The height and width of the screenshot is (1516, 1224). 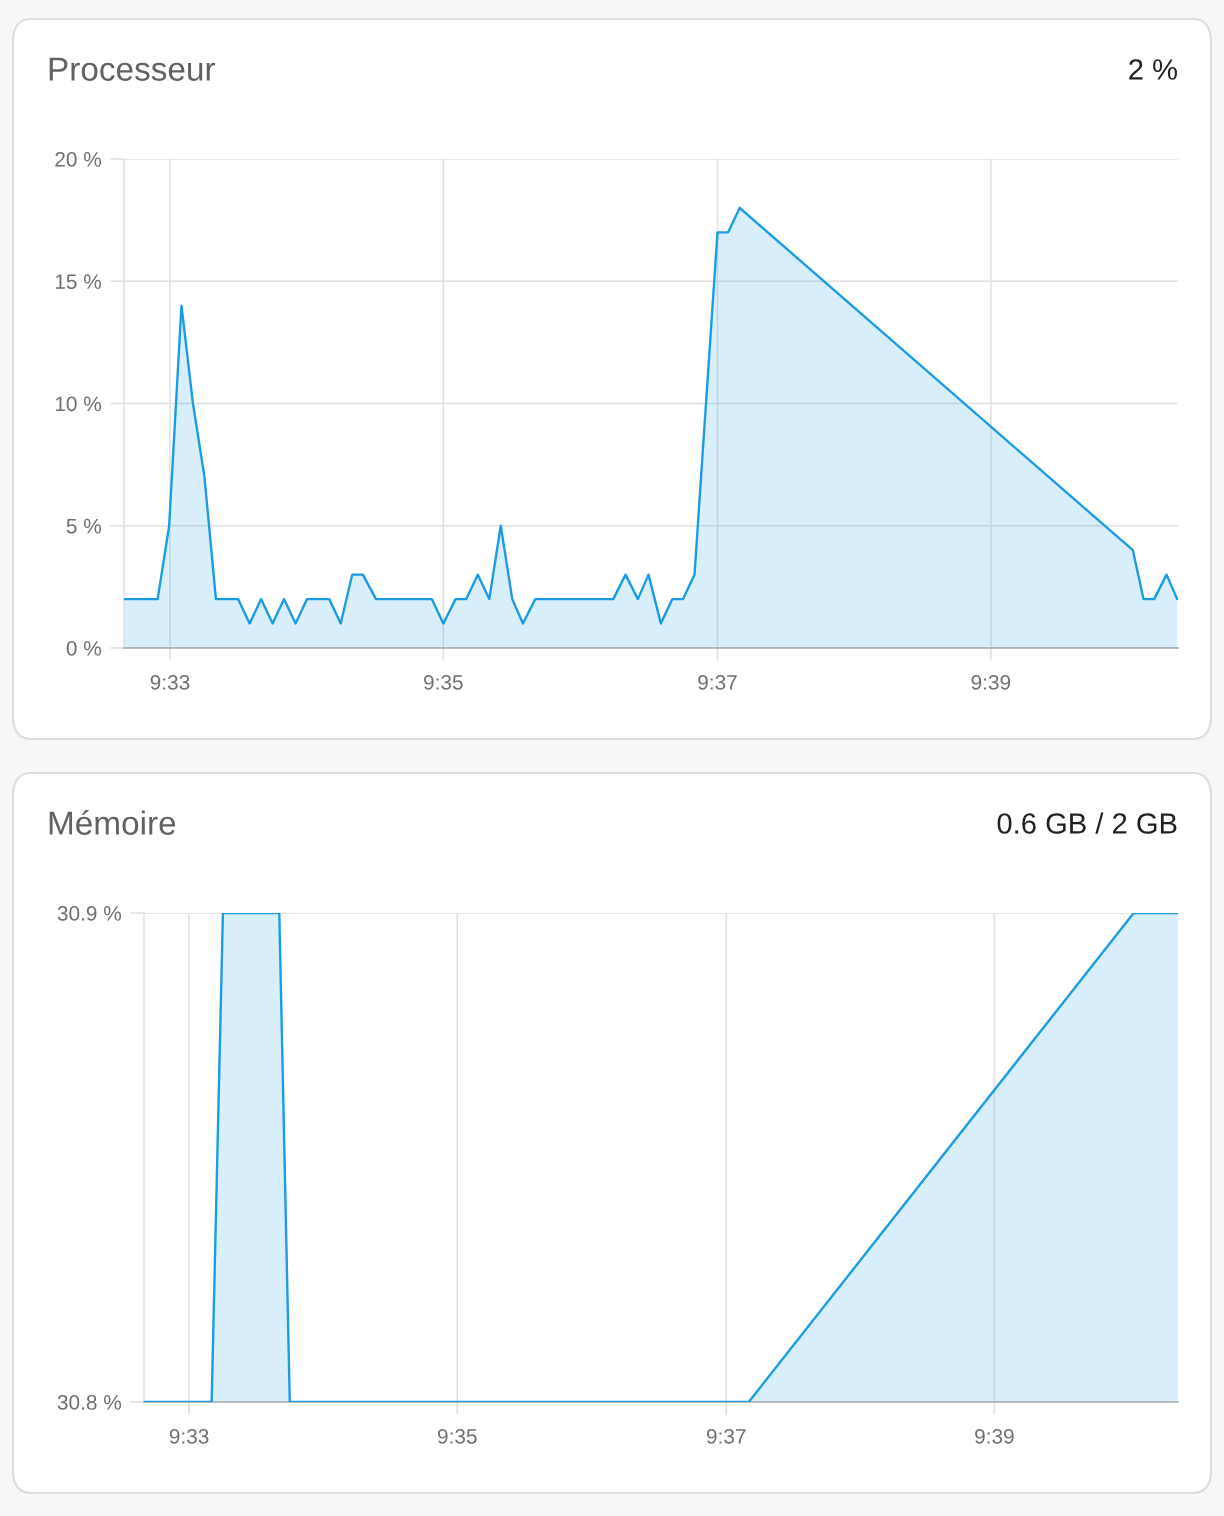 What do you see at coordinates (132, 69) in the screenshot?
I see `chart-title: Processeur` at bounding box center [132, 69].